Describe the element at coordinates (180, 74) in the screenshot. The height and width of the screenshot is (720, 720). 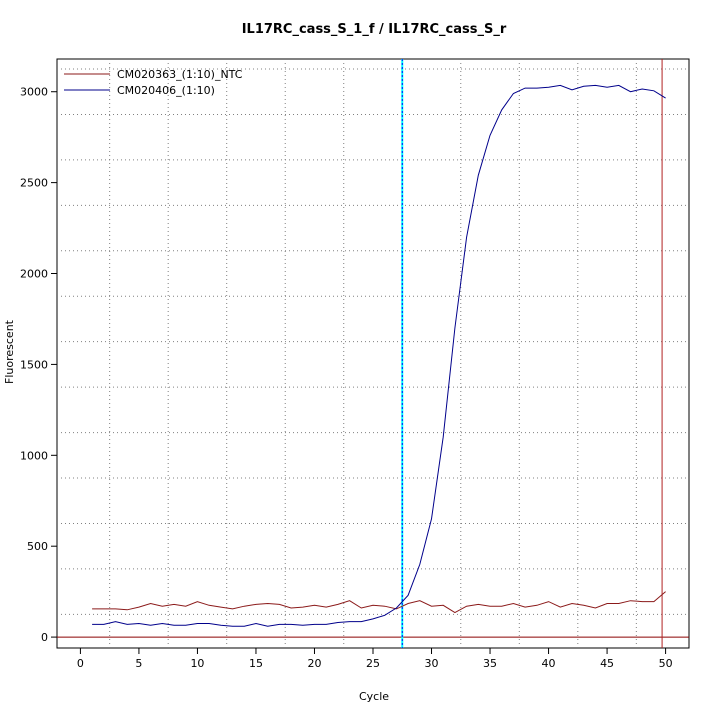
I see `legend-label-1: CM020363_(1:10)_NTC` at that location.